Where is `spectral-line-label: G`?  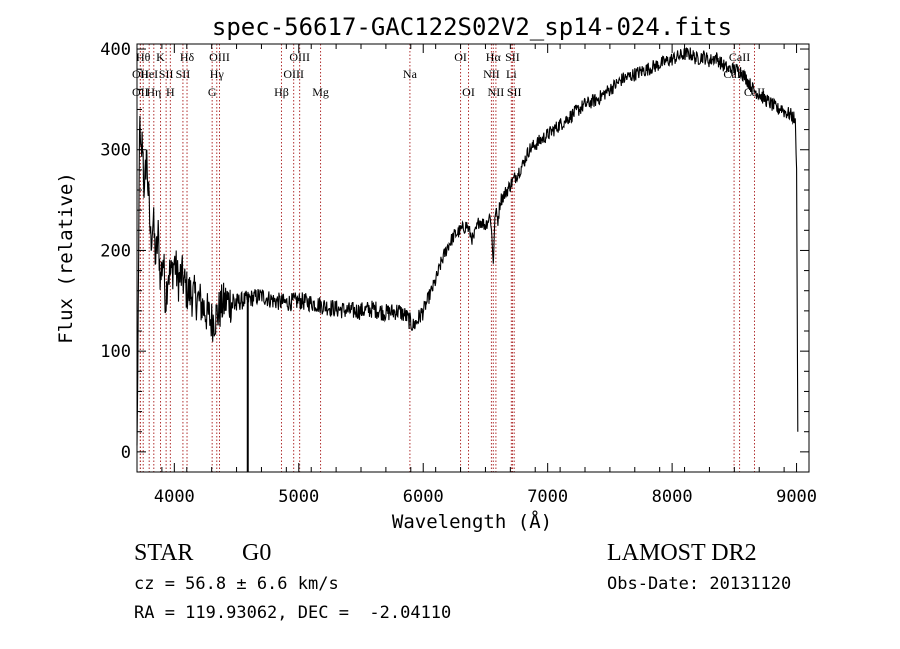 spectral-line-label: G is located at coordinates (212, 92).